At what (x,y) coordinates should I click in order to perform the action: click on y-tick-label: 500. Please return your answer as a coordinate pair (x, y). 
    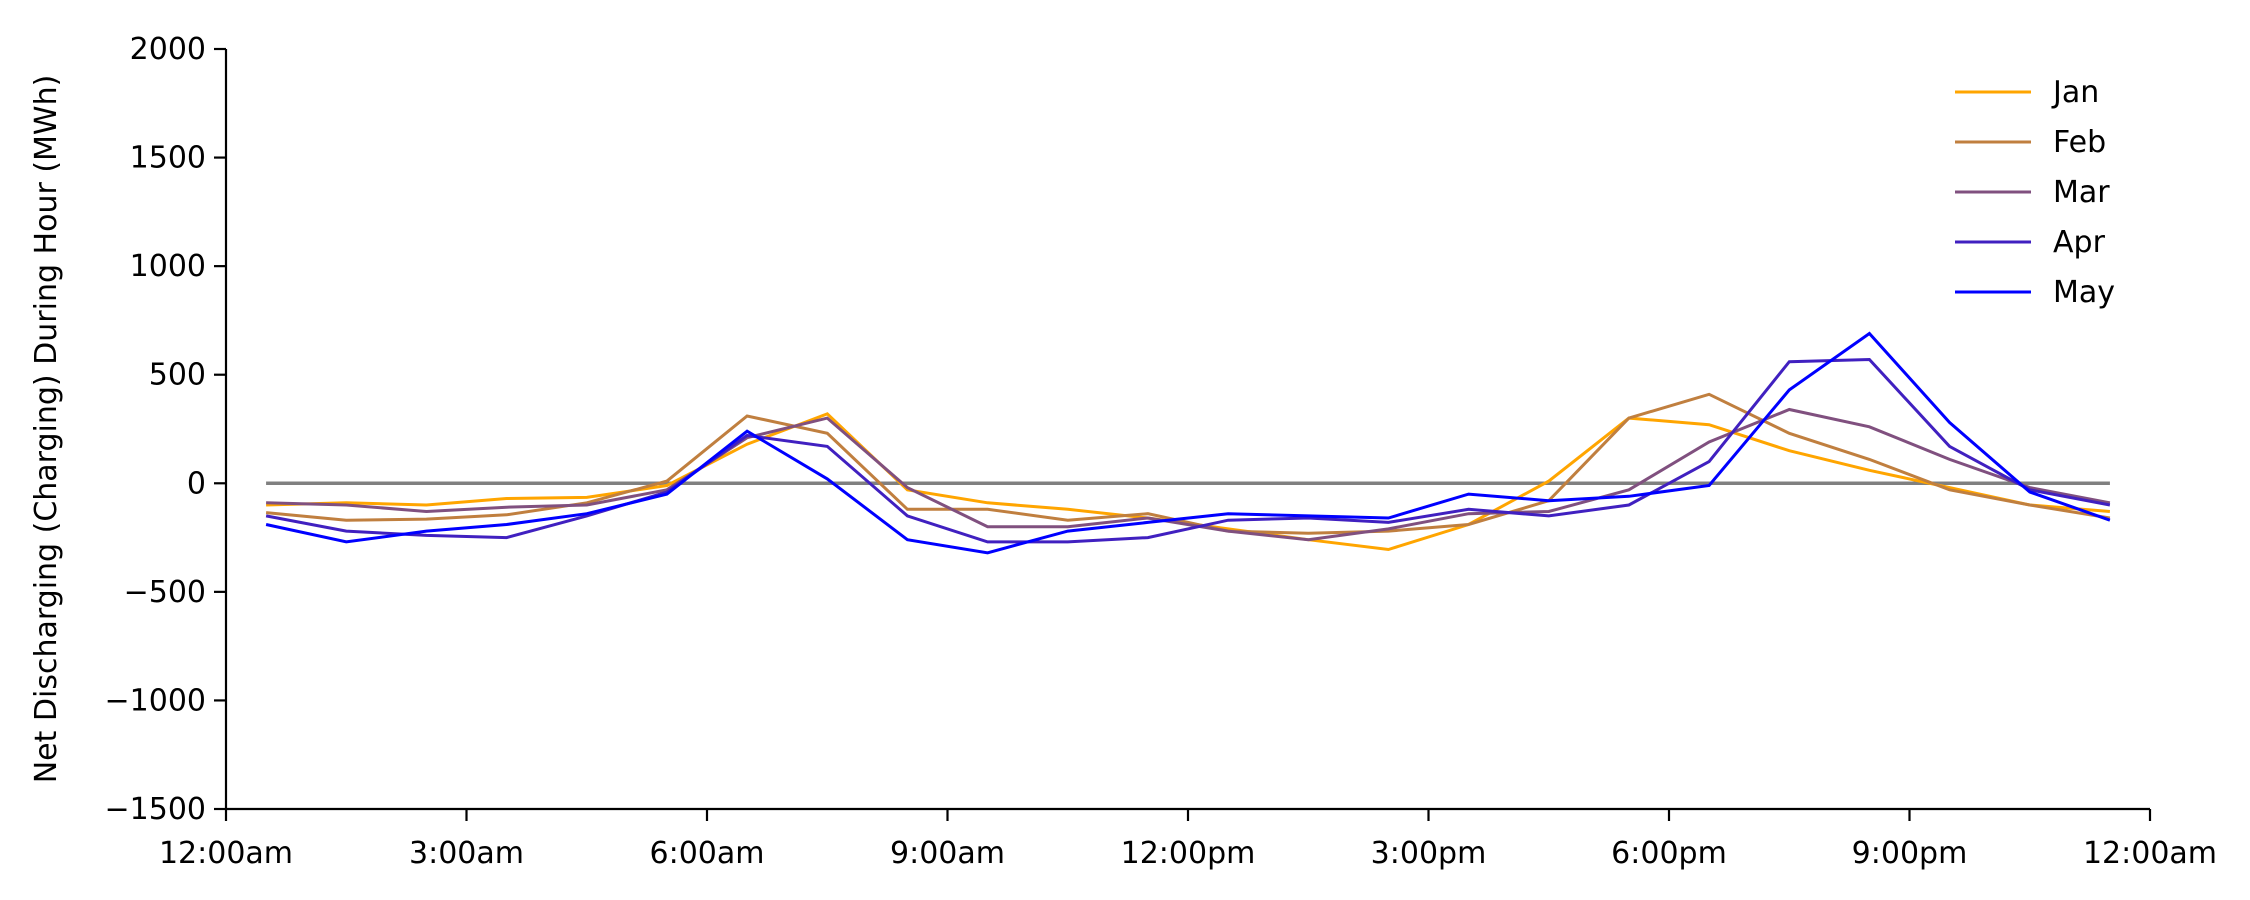
    Looking at the image, I should click on (177, 375).